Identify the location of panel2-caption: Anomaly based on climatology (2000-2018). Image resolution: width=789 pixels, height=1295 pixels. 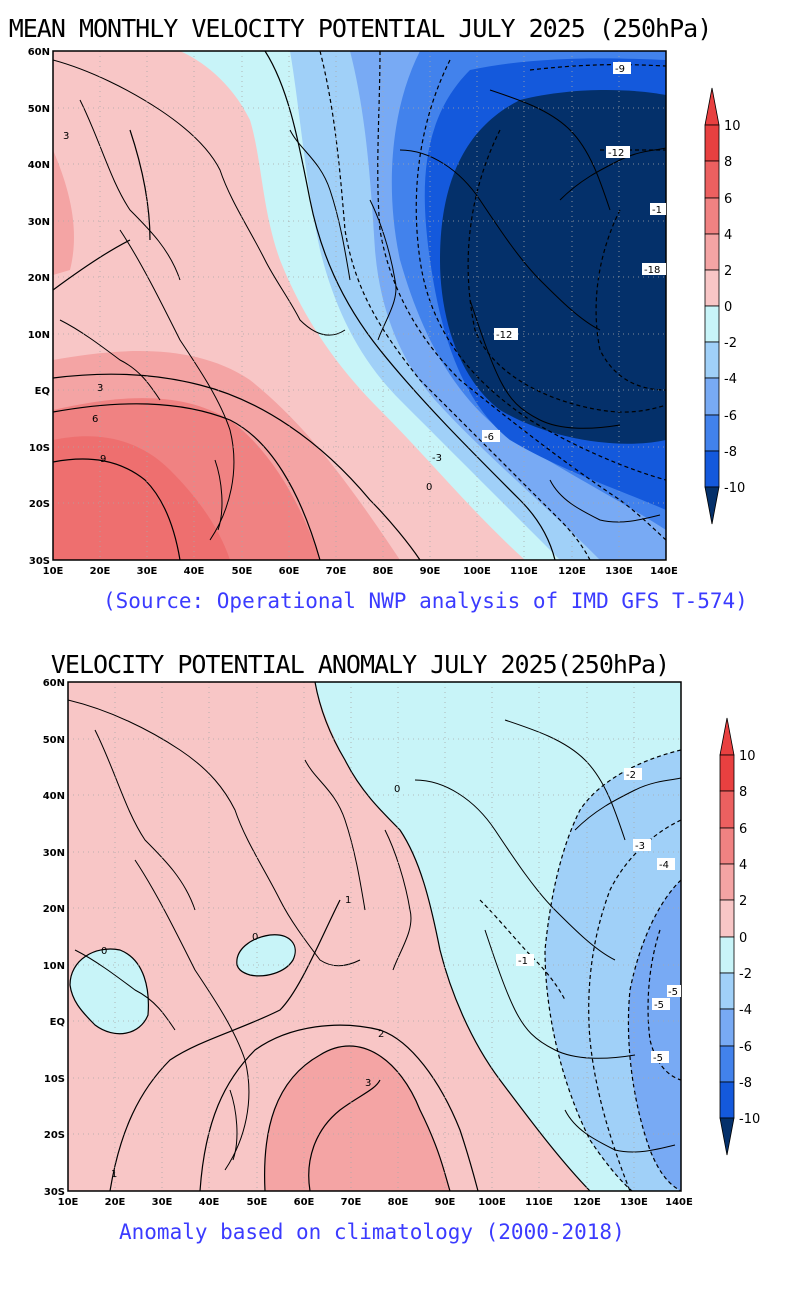
(372, 1232).